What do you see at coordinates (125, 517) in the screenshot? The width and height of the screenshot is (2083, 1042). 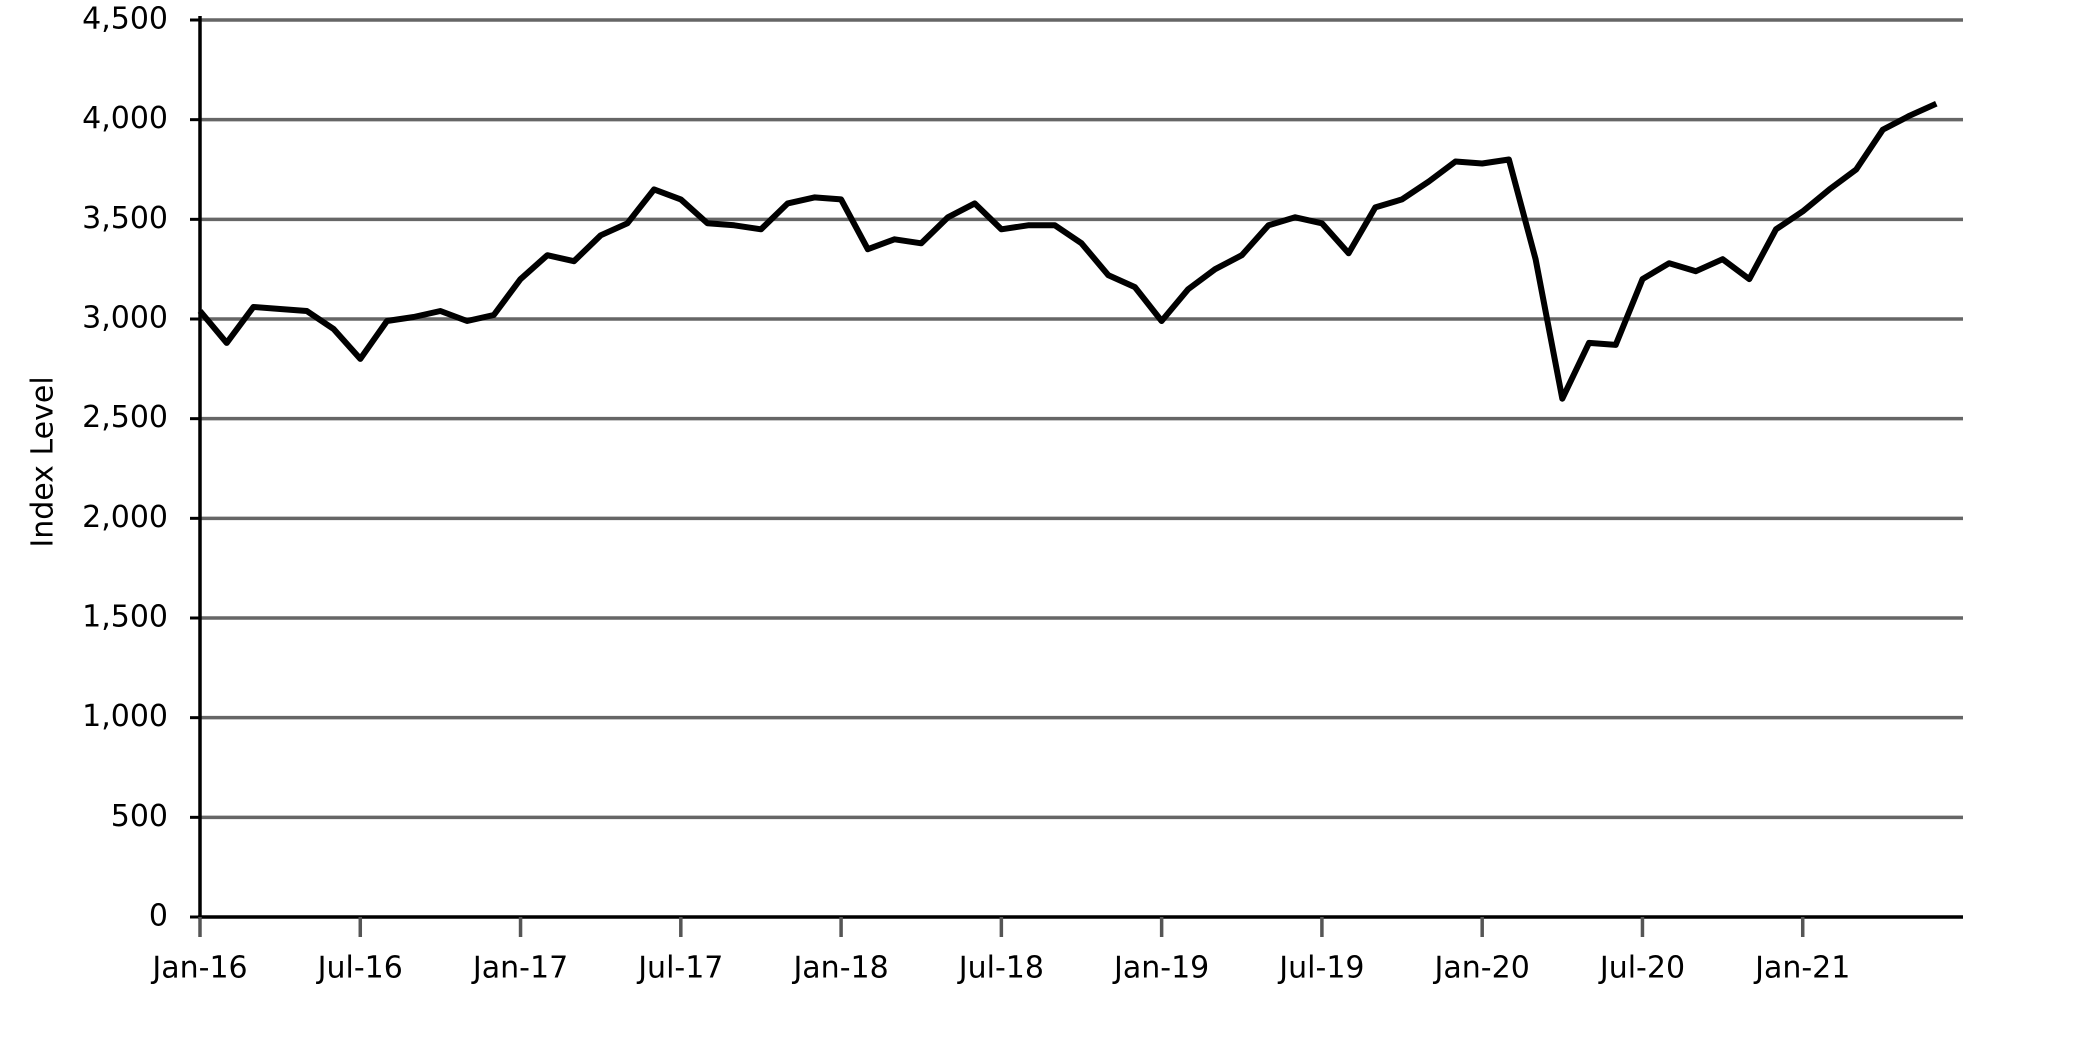 I see `y-tick-label: 2,000` at bounding box center [125, 517].